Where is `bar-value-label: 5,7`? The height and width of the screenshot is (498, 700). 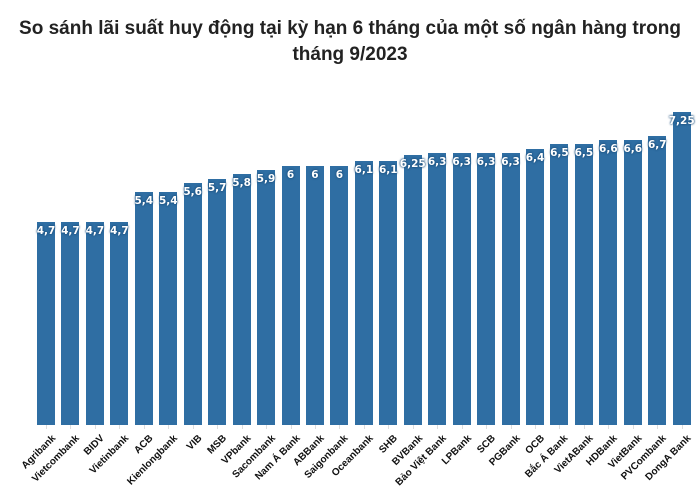 bar-value-label: 5,7 is located at coordinates (217, 187).